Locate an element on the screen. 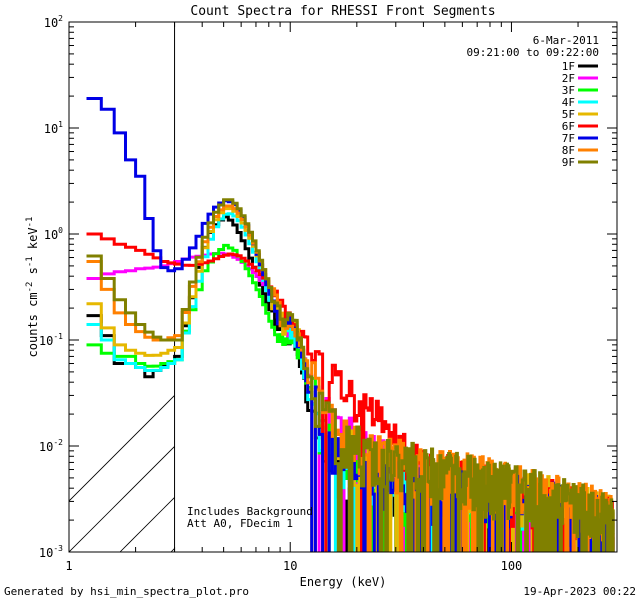 The image size is (640, 600). x-tick-label: 1 is located at coordinates (68, 566).